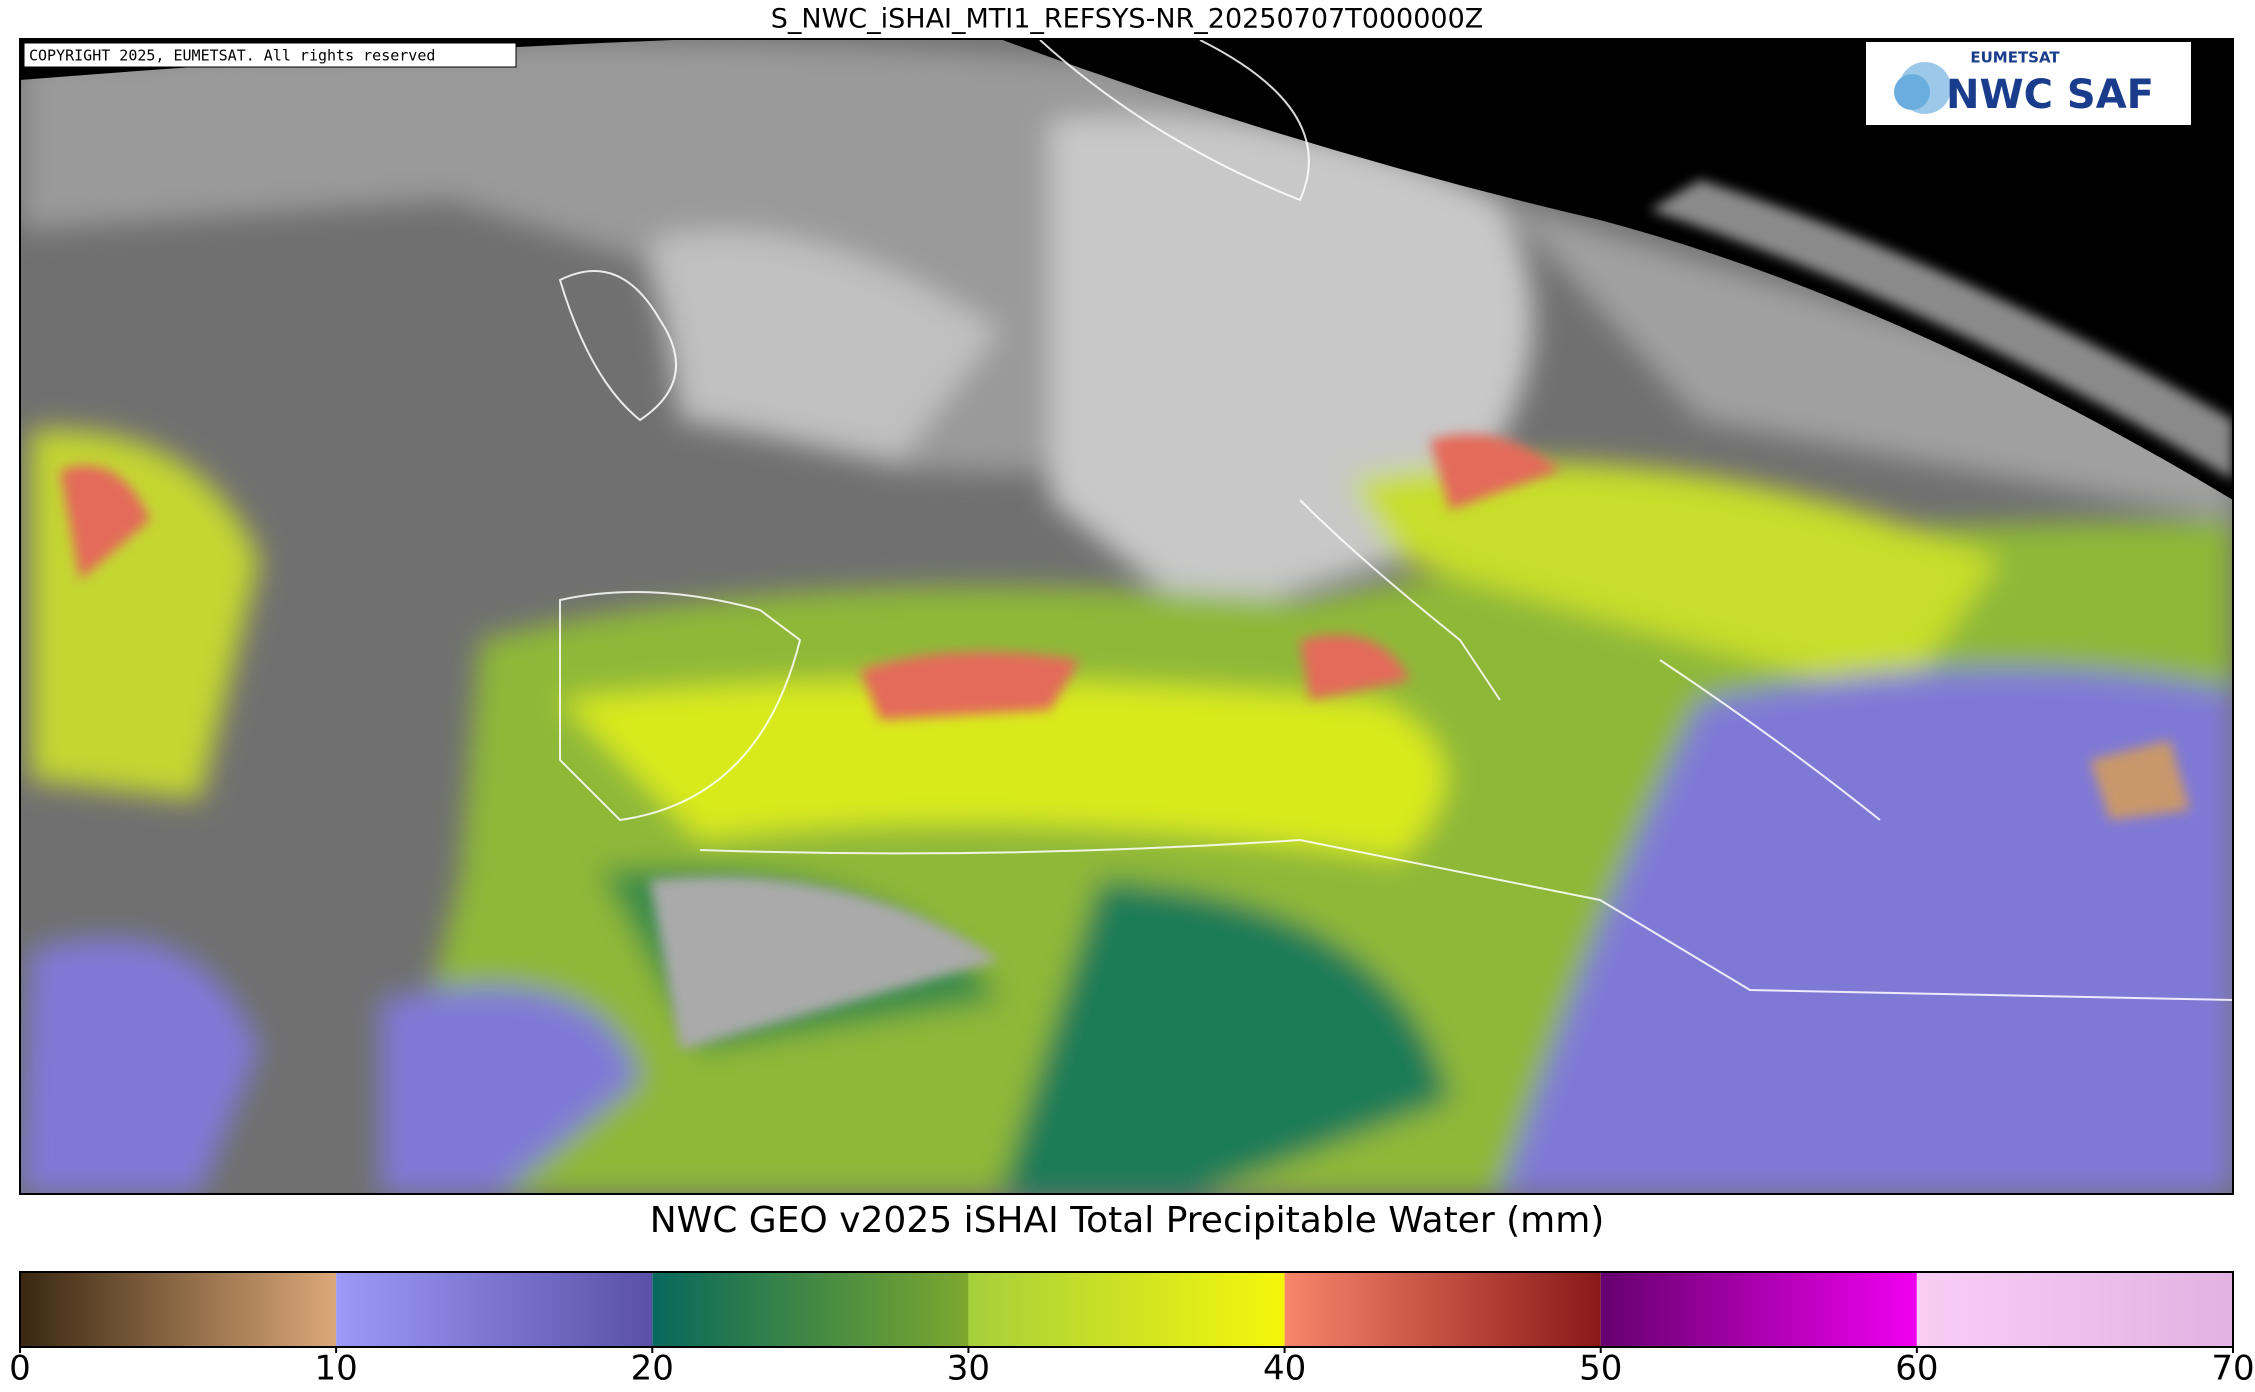 This screenshot has height=1392, width=2255. What do you see at coordinates (20, 1369) in the screenshot?
I see `colorbar-tick-label: 0` at bounding box center [20, 1369].